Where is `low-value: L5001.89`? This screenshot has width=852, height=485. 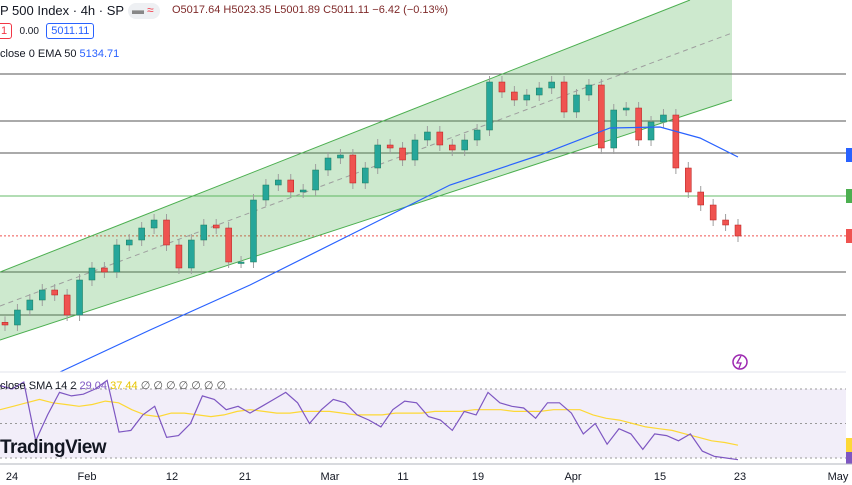
low-value: L5001.89 is located at coordinates (297, 10).